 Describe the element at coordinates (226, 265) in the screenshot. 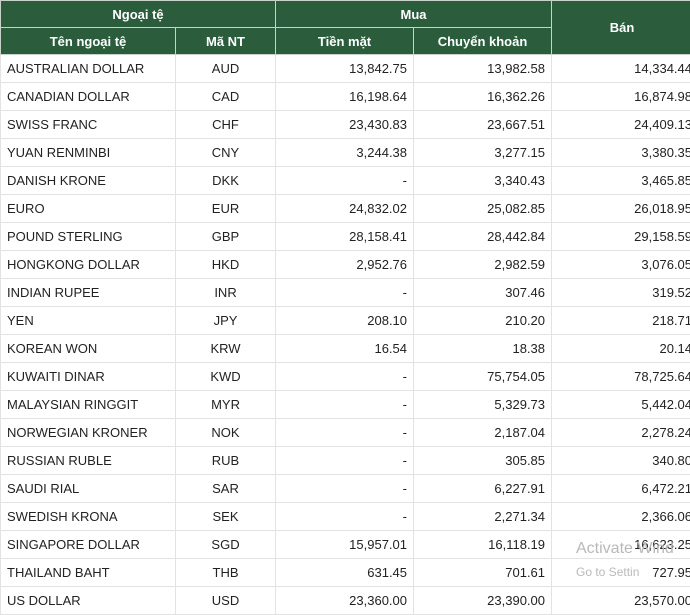

I see `table-cell: HKD` at that location.